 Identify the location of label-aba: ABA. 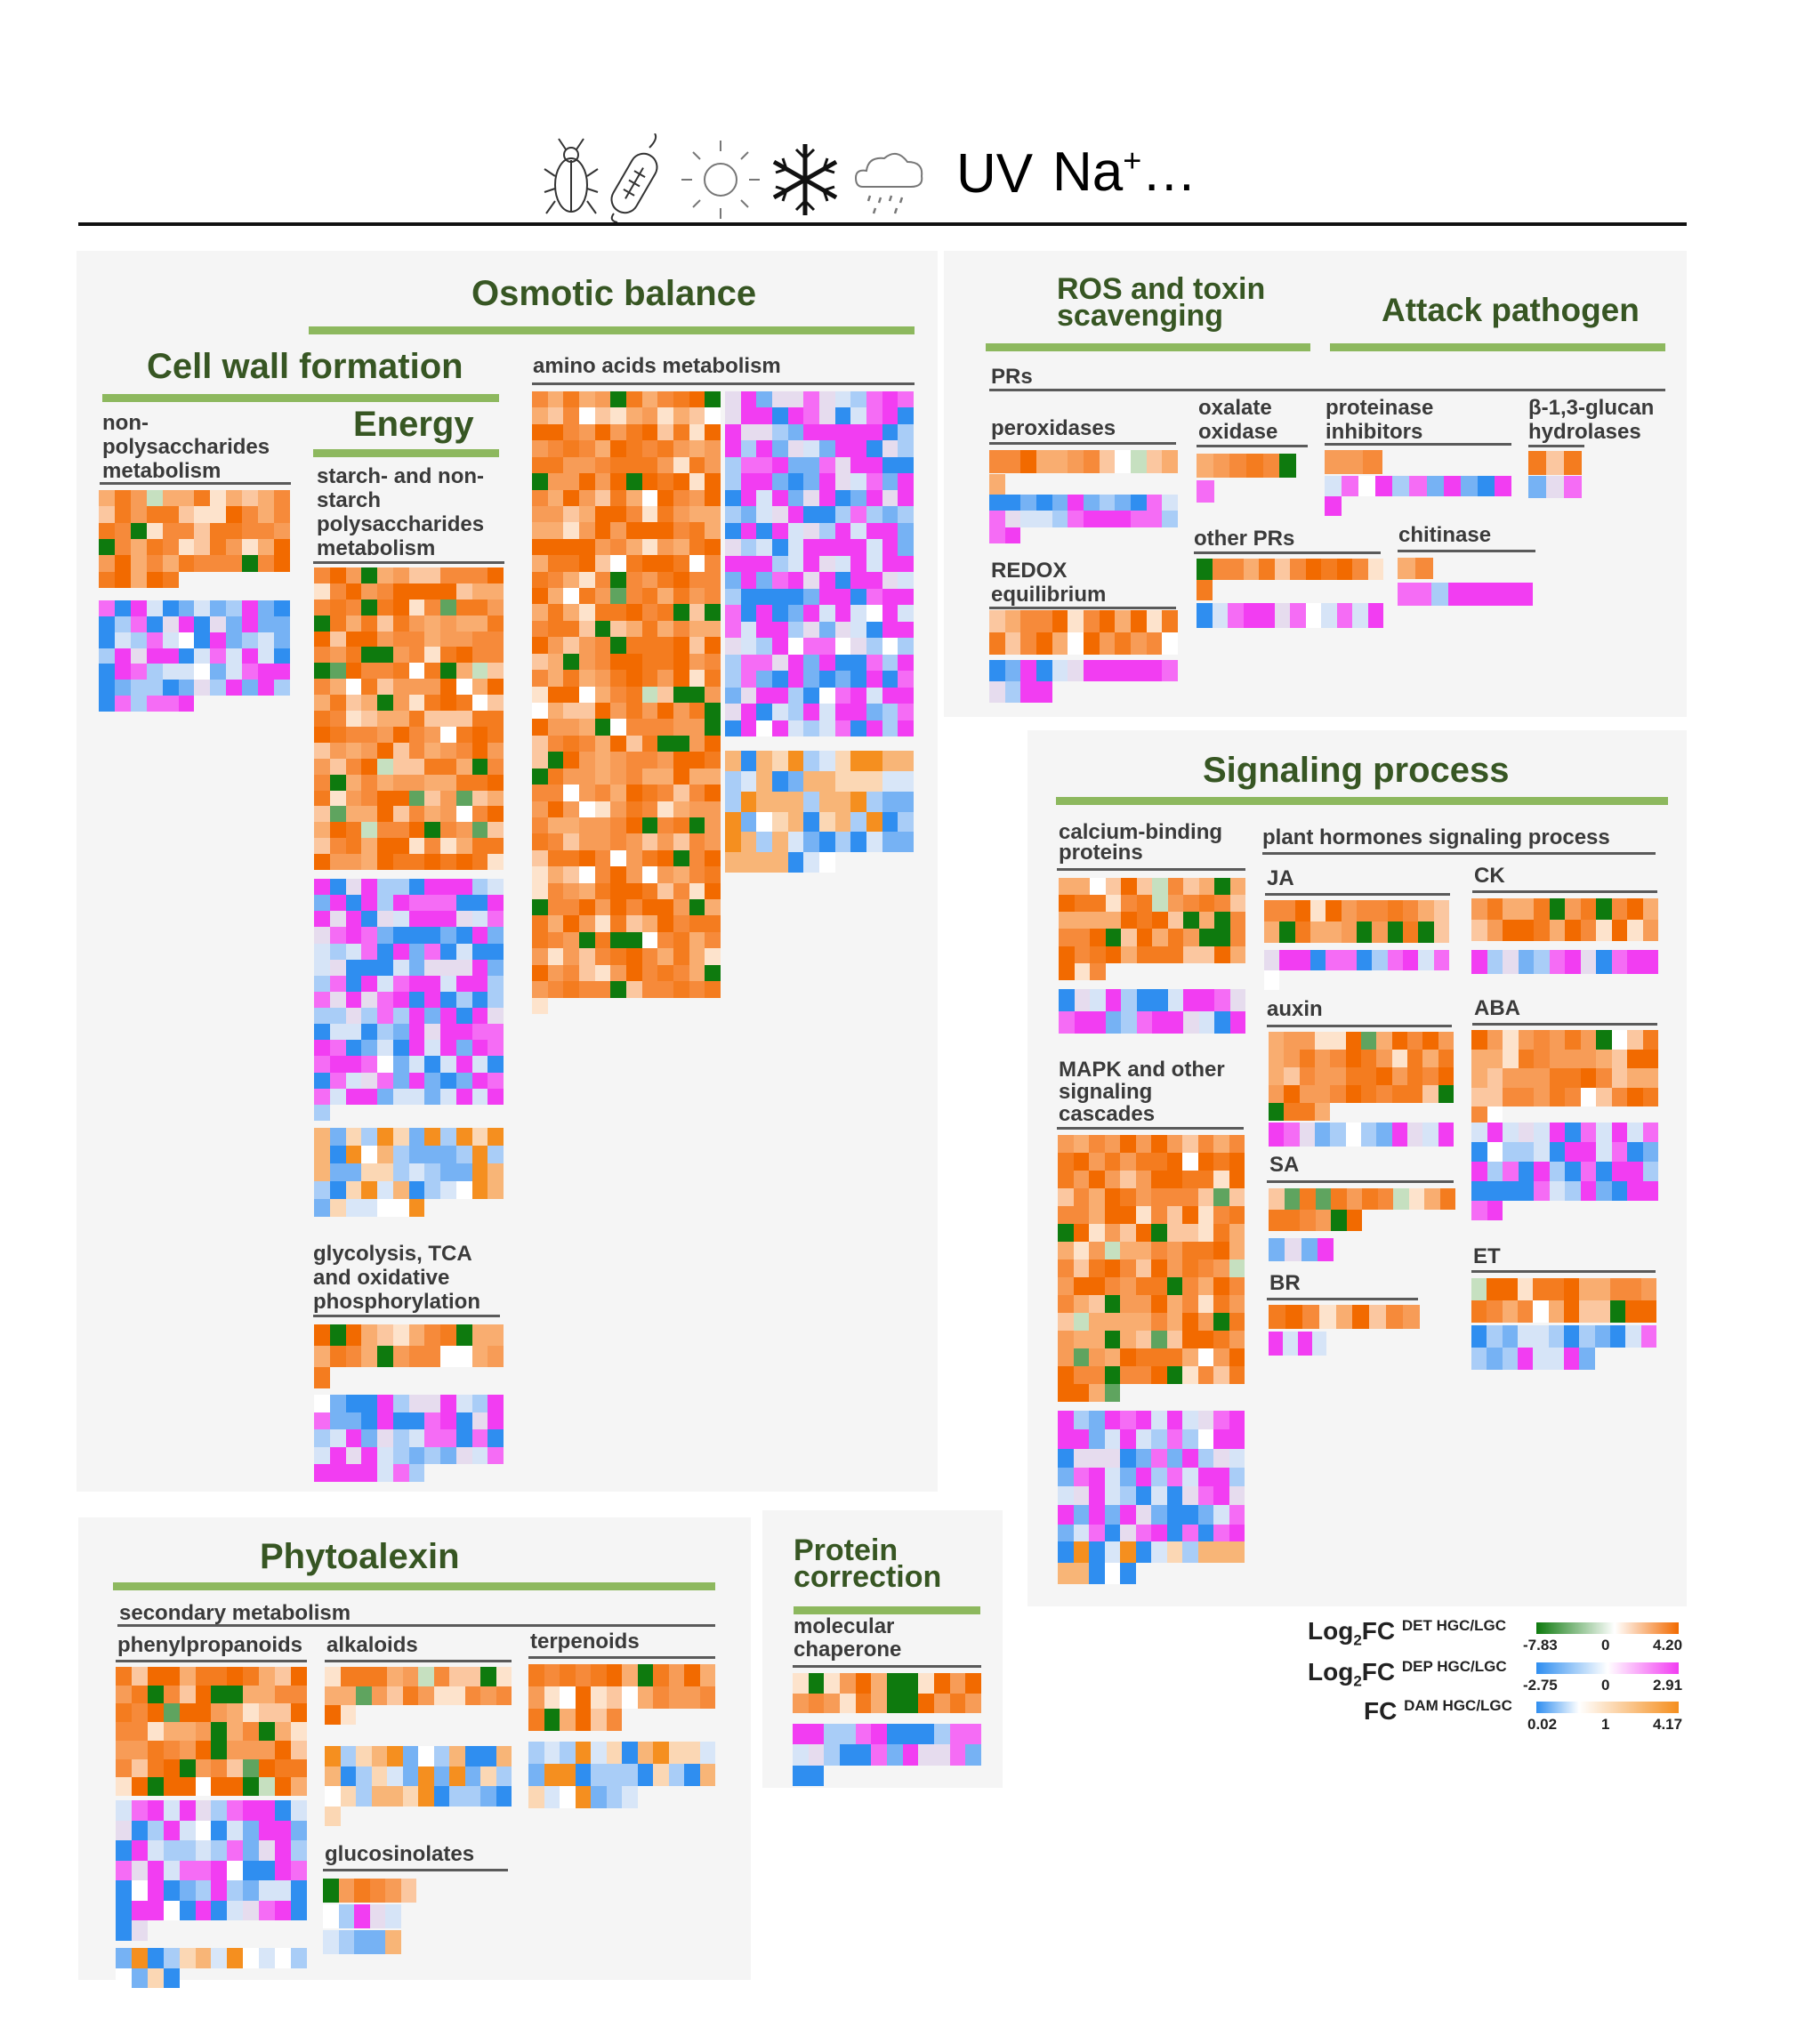
(1497, 1008).